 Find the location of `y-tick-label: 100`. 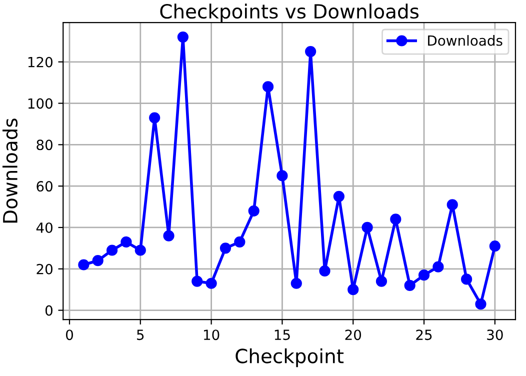

y-tick-label: 100 is located at coordinates (40, 103).